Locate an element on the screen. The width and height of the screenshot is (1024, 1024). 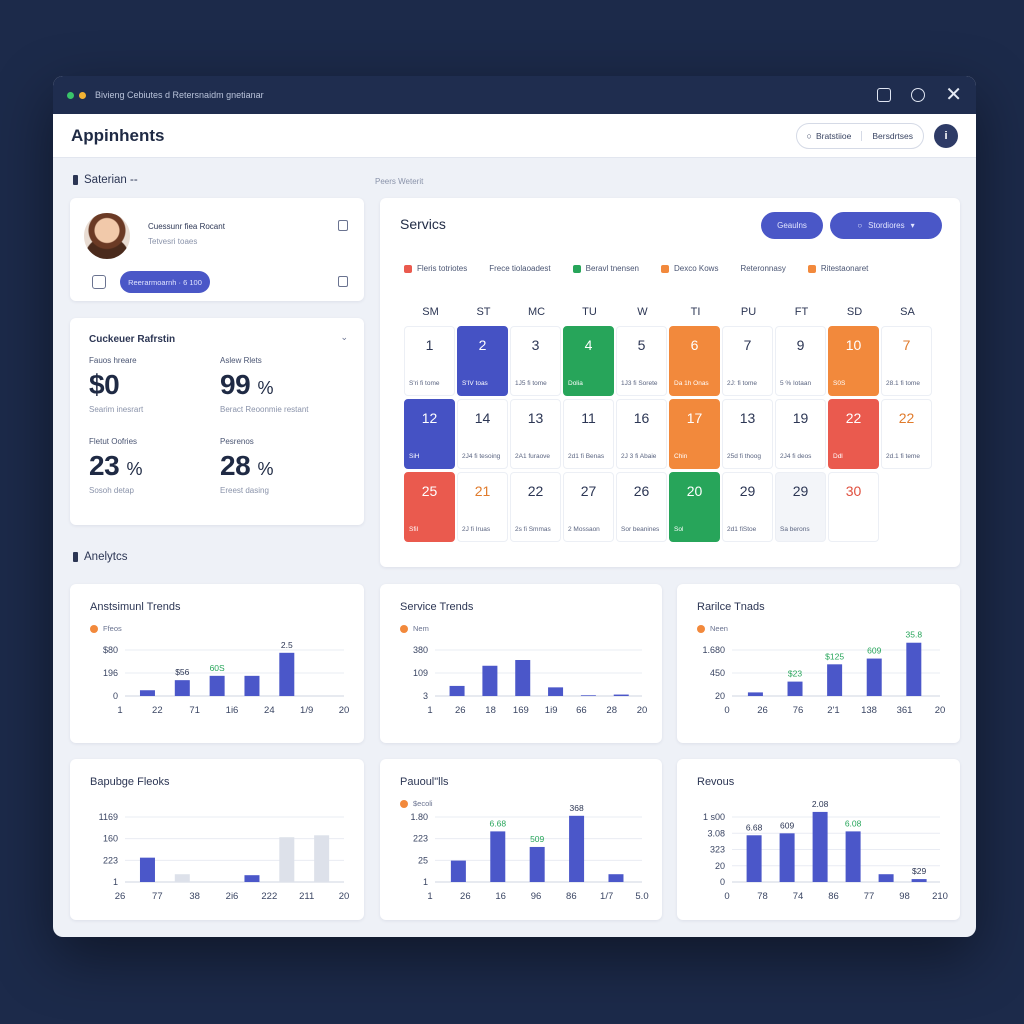
profile-action-button: Reerarmoarnh · 6 100 is located at coordinates (165, 282).